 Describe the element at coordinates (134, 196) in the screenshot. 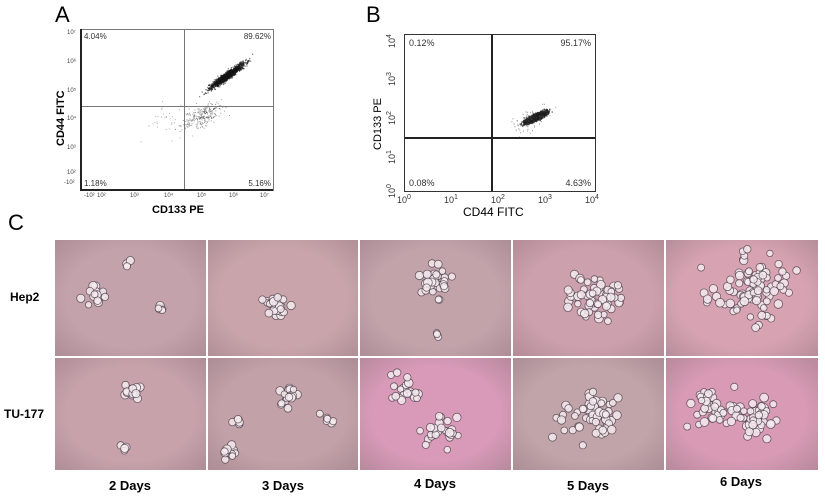

I see `xtick-a-2: 10³` at that location.